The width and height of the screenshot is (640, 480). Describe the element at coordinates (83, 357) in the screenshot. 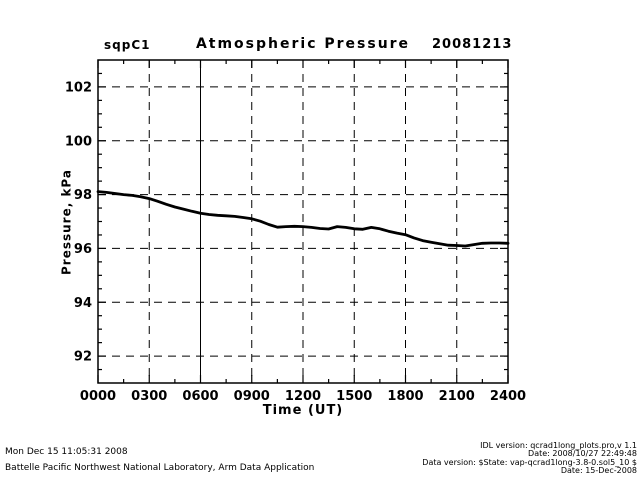

I see `y-tick-label: 92` at that location.